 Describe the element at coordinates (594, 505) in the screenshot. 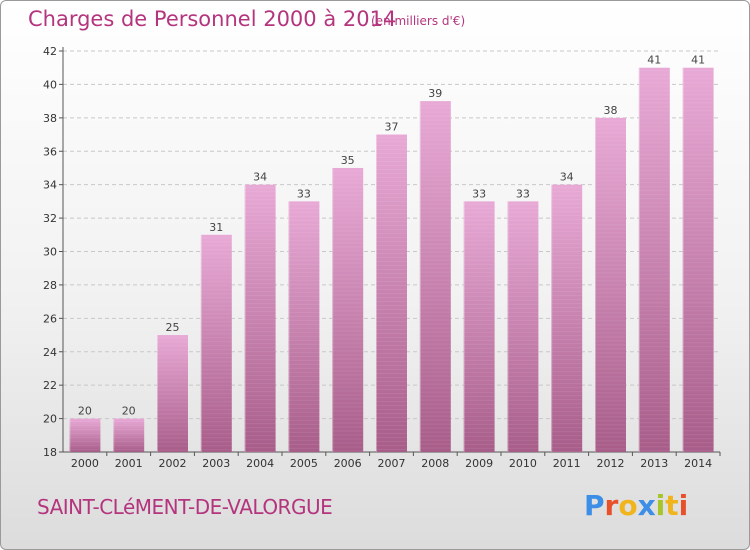

I see `logo-letter: P` at that location.